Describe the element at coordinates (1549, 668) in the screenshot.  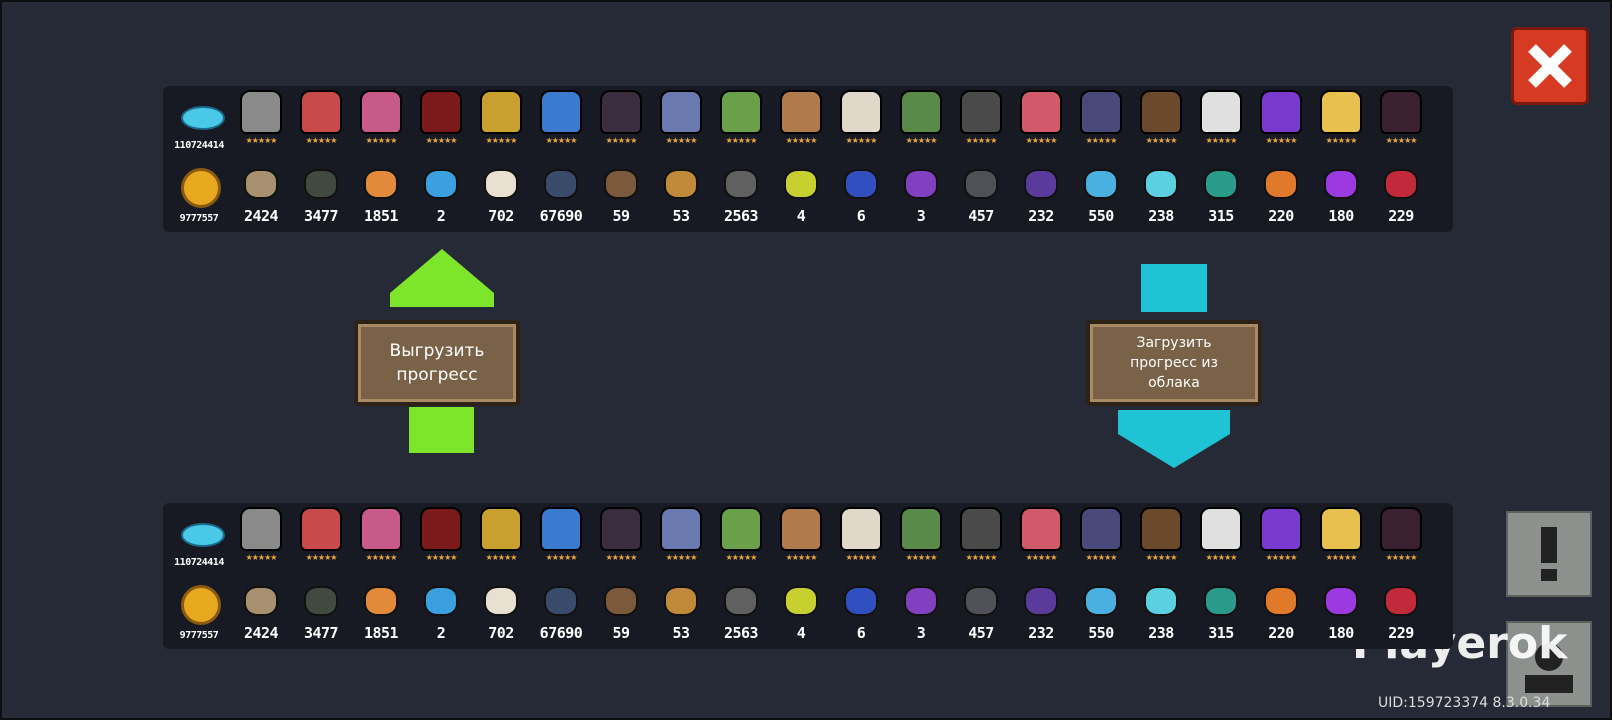
I see `profile-icon` at that location.